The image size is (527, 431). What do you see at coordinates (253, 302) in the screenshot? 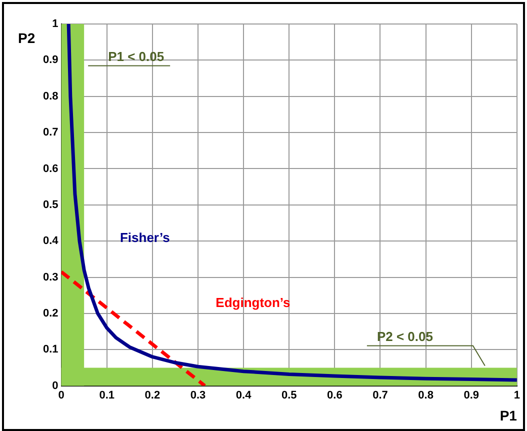
I see `text: Edgington’s` at bounding box center [253, 302].